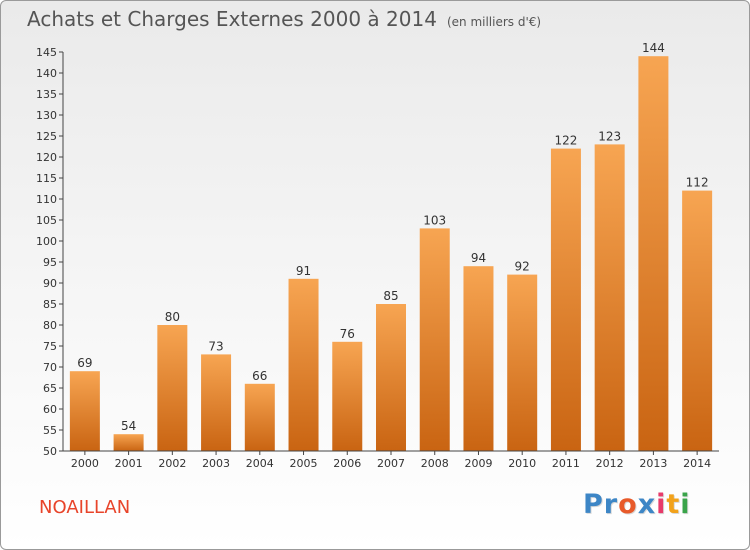  Describe the element at coordinates (128, 442) in the screenshot. I see `bar-2001` at that location.